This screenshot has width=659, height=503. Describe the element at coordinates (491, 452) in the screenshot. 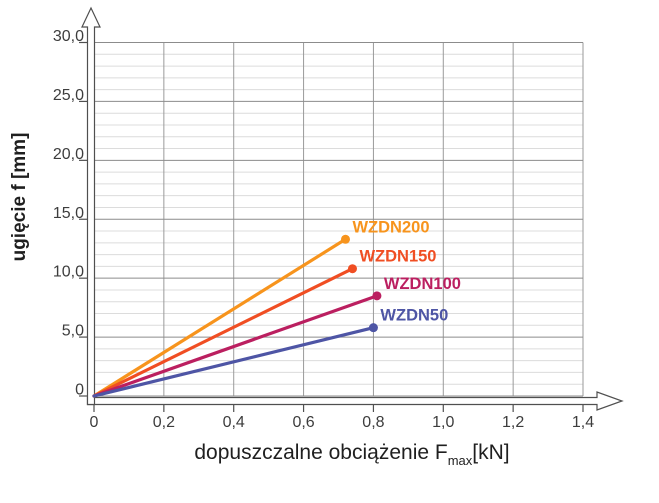

I see `x-axis-title-unit: [kN]` at that location.